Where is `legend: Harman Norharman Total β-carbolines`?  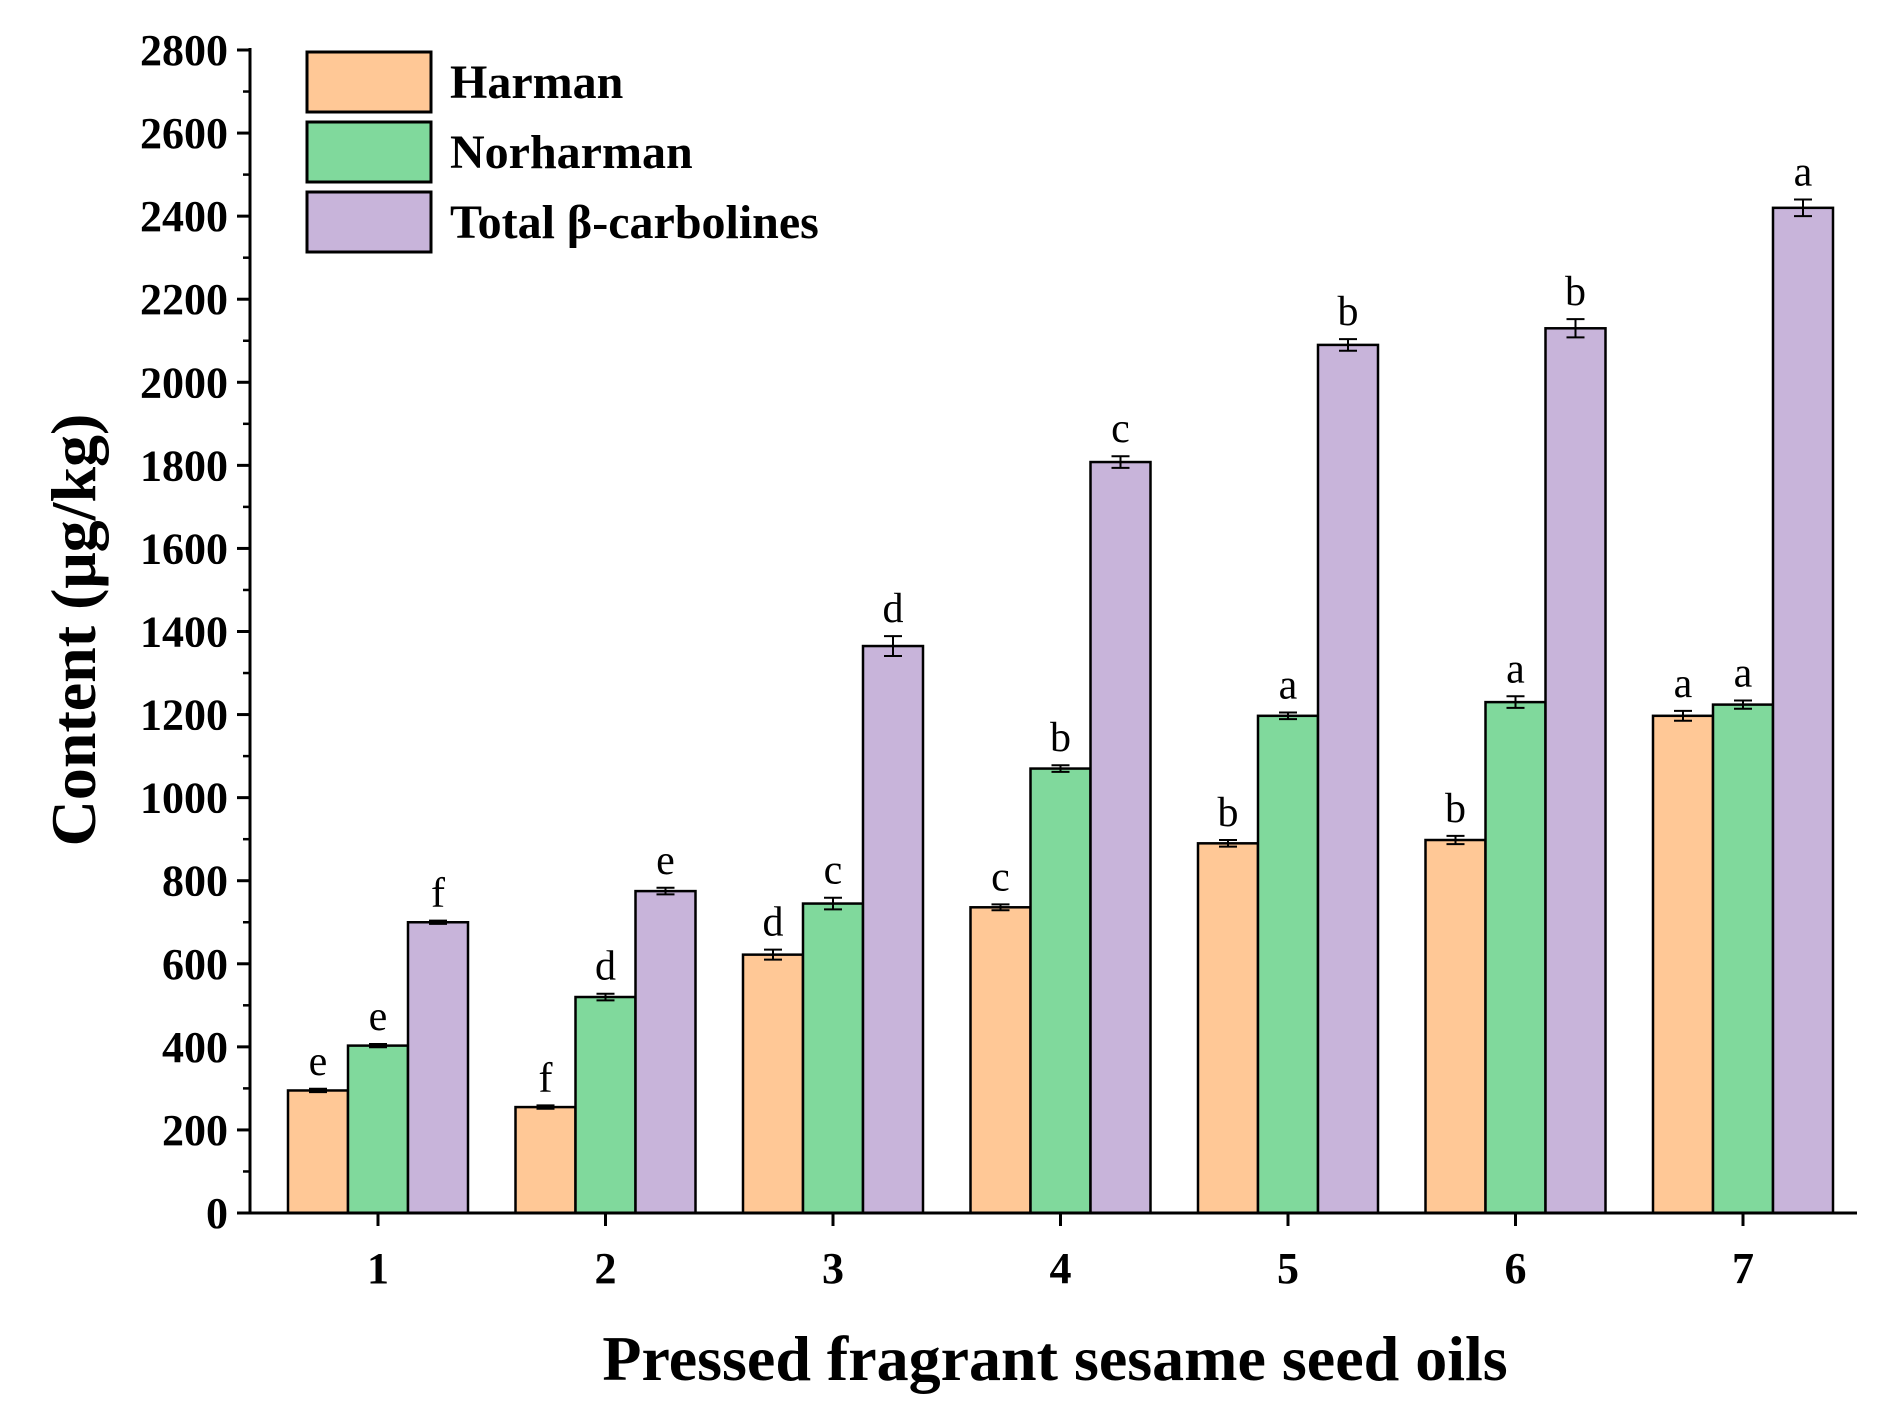 legend: Harman Norharman Total β-carbolines is located at coordinates (562, 152).